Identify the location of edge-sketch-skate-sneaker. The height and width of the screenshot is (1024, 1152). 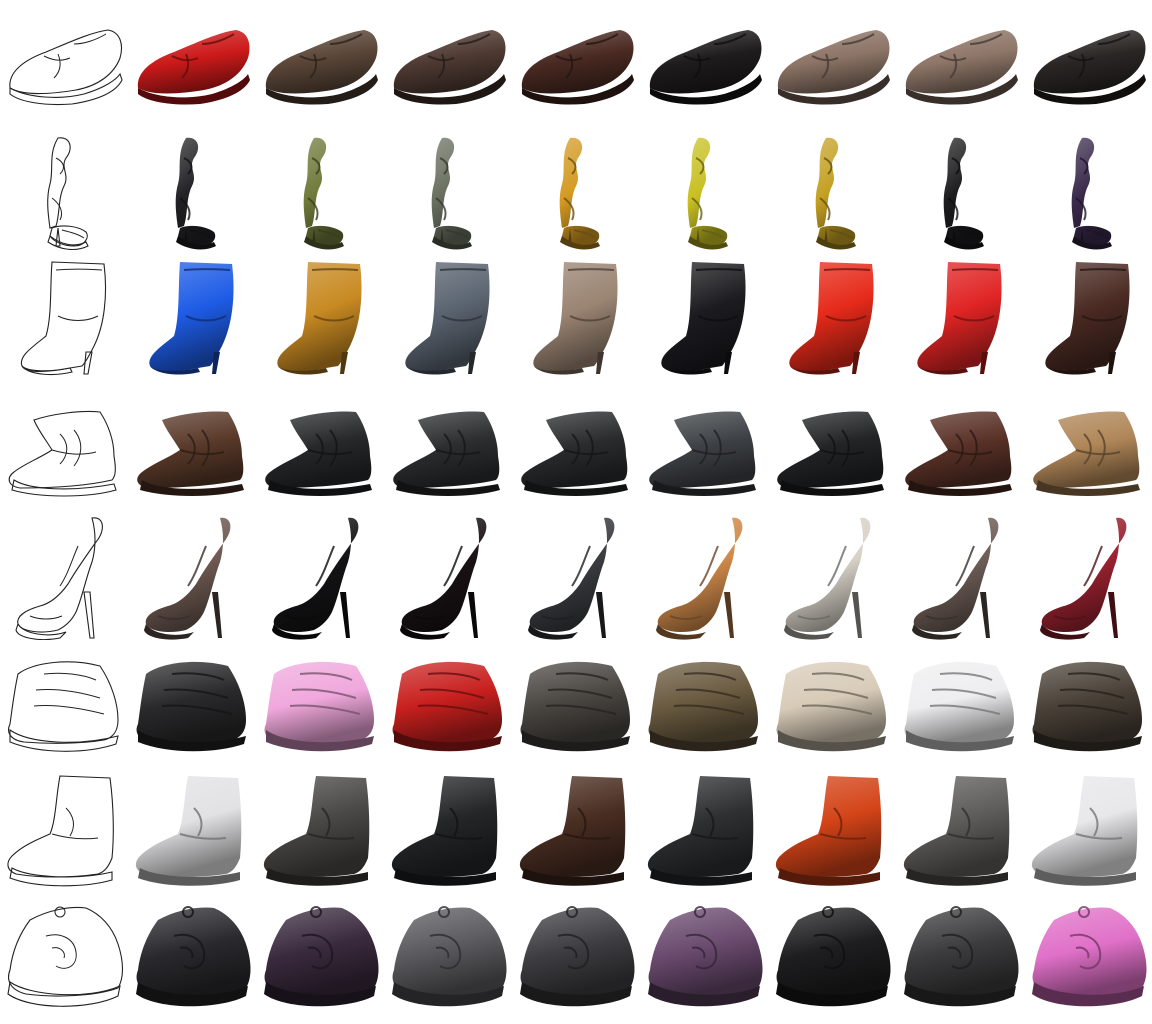
(64, 960).